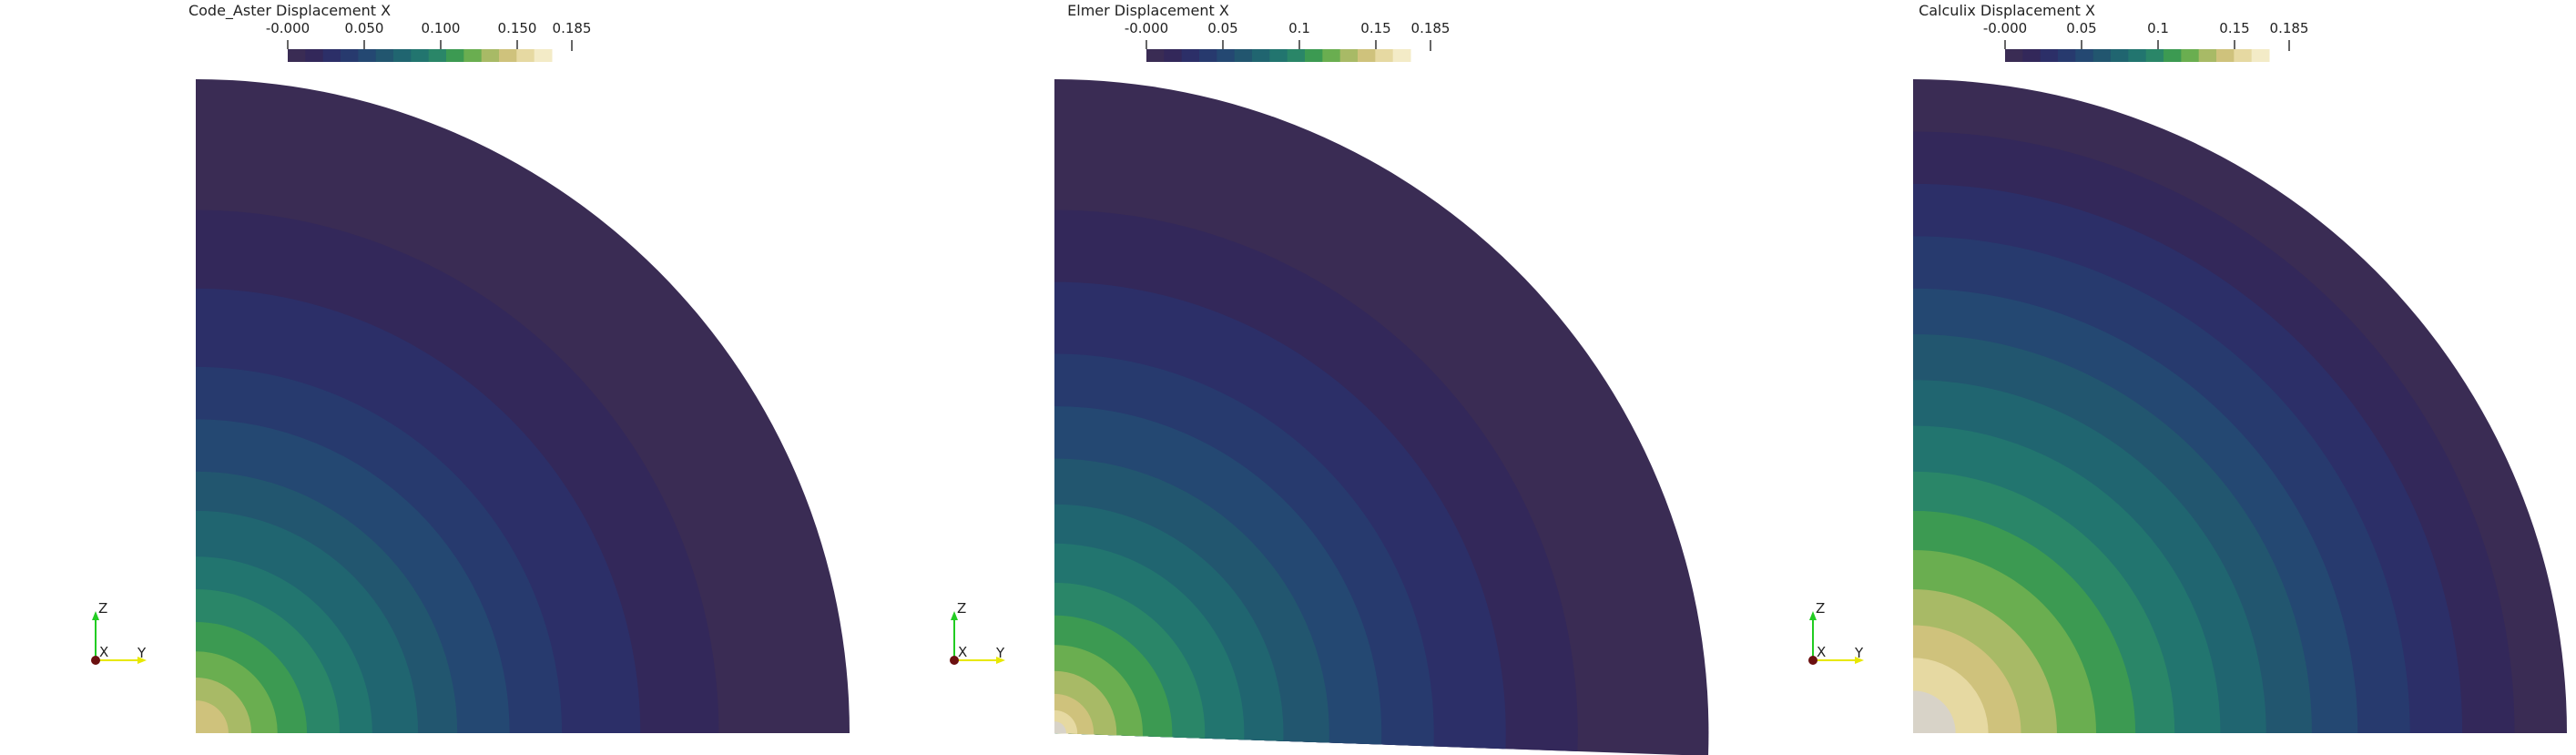  What do you see at coordinates (2007, 10) in the screenshot?
I see `colorbar-title: Calculix Displacement X` at bounding box center [2007, 10].